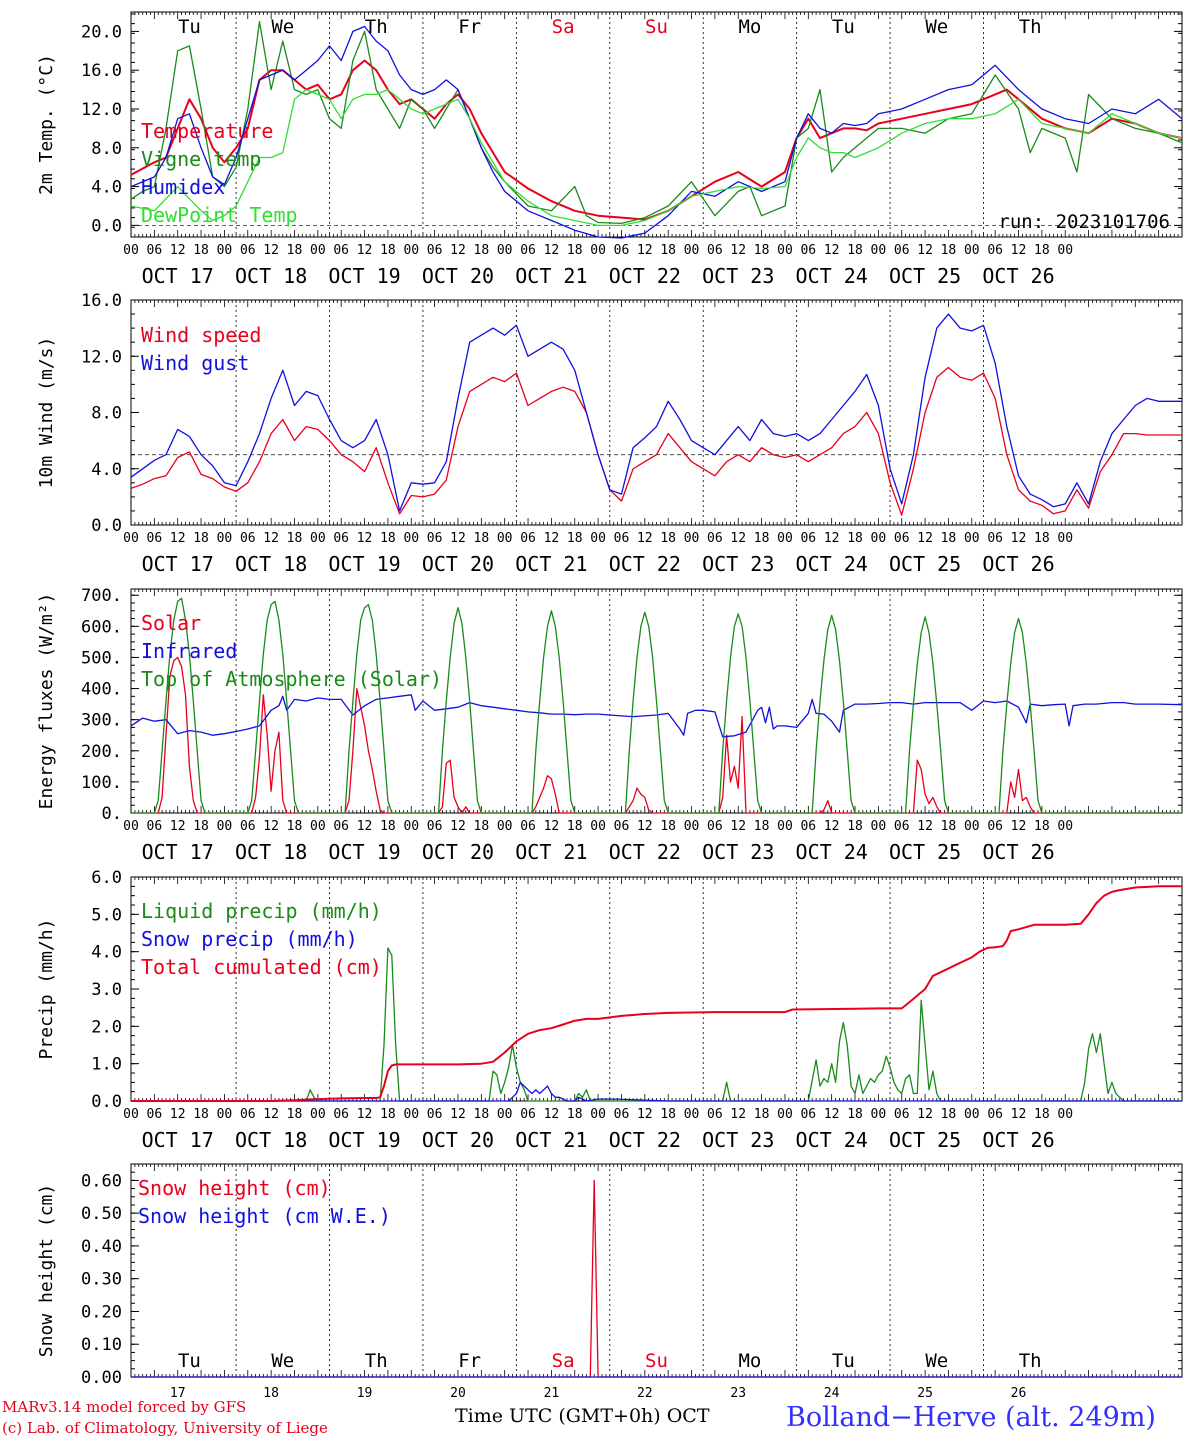 This screenshot has width=1194, height=1440. What do you see at coordinates (106, 149) in the screenshot?
I see `y-tick-label: 8.0` at bounding box center [106, 149].